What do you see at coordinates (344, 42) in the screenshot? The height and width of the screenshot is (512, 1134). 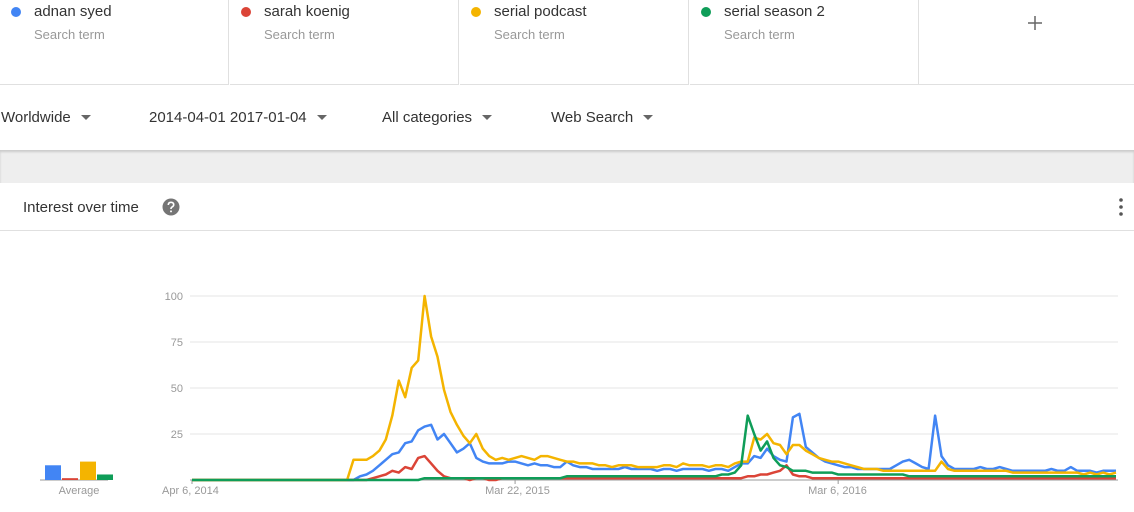 I see `term: sarah koenig Search term` at bounding box center [344, 42].